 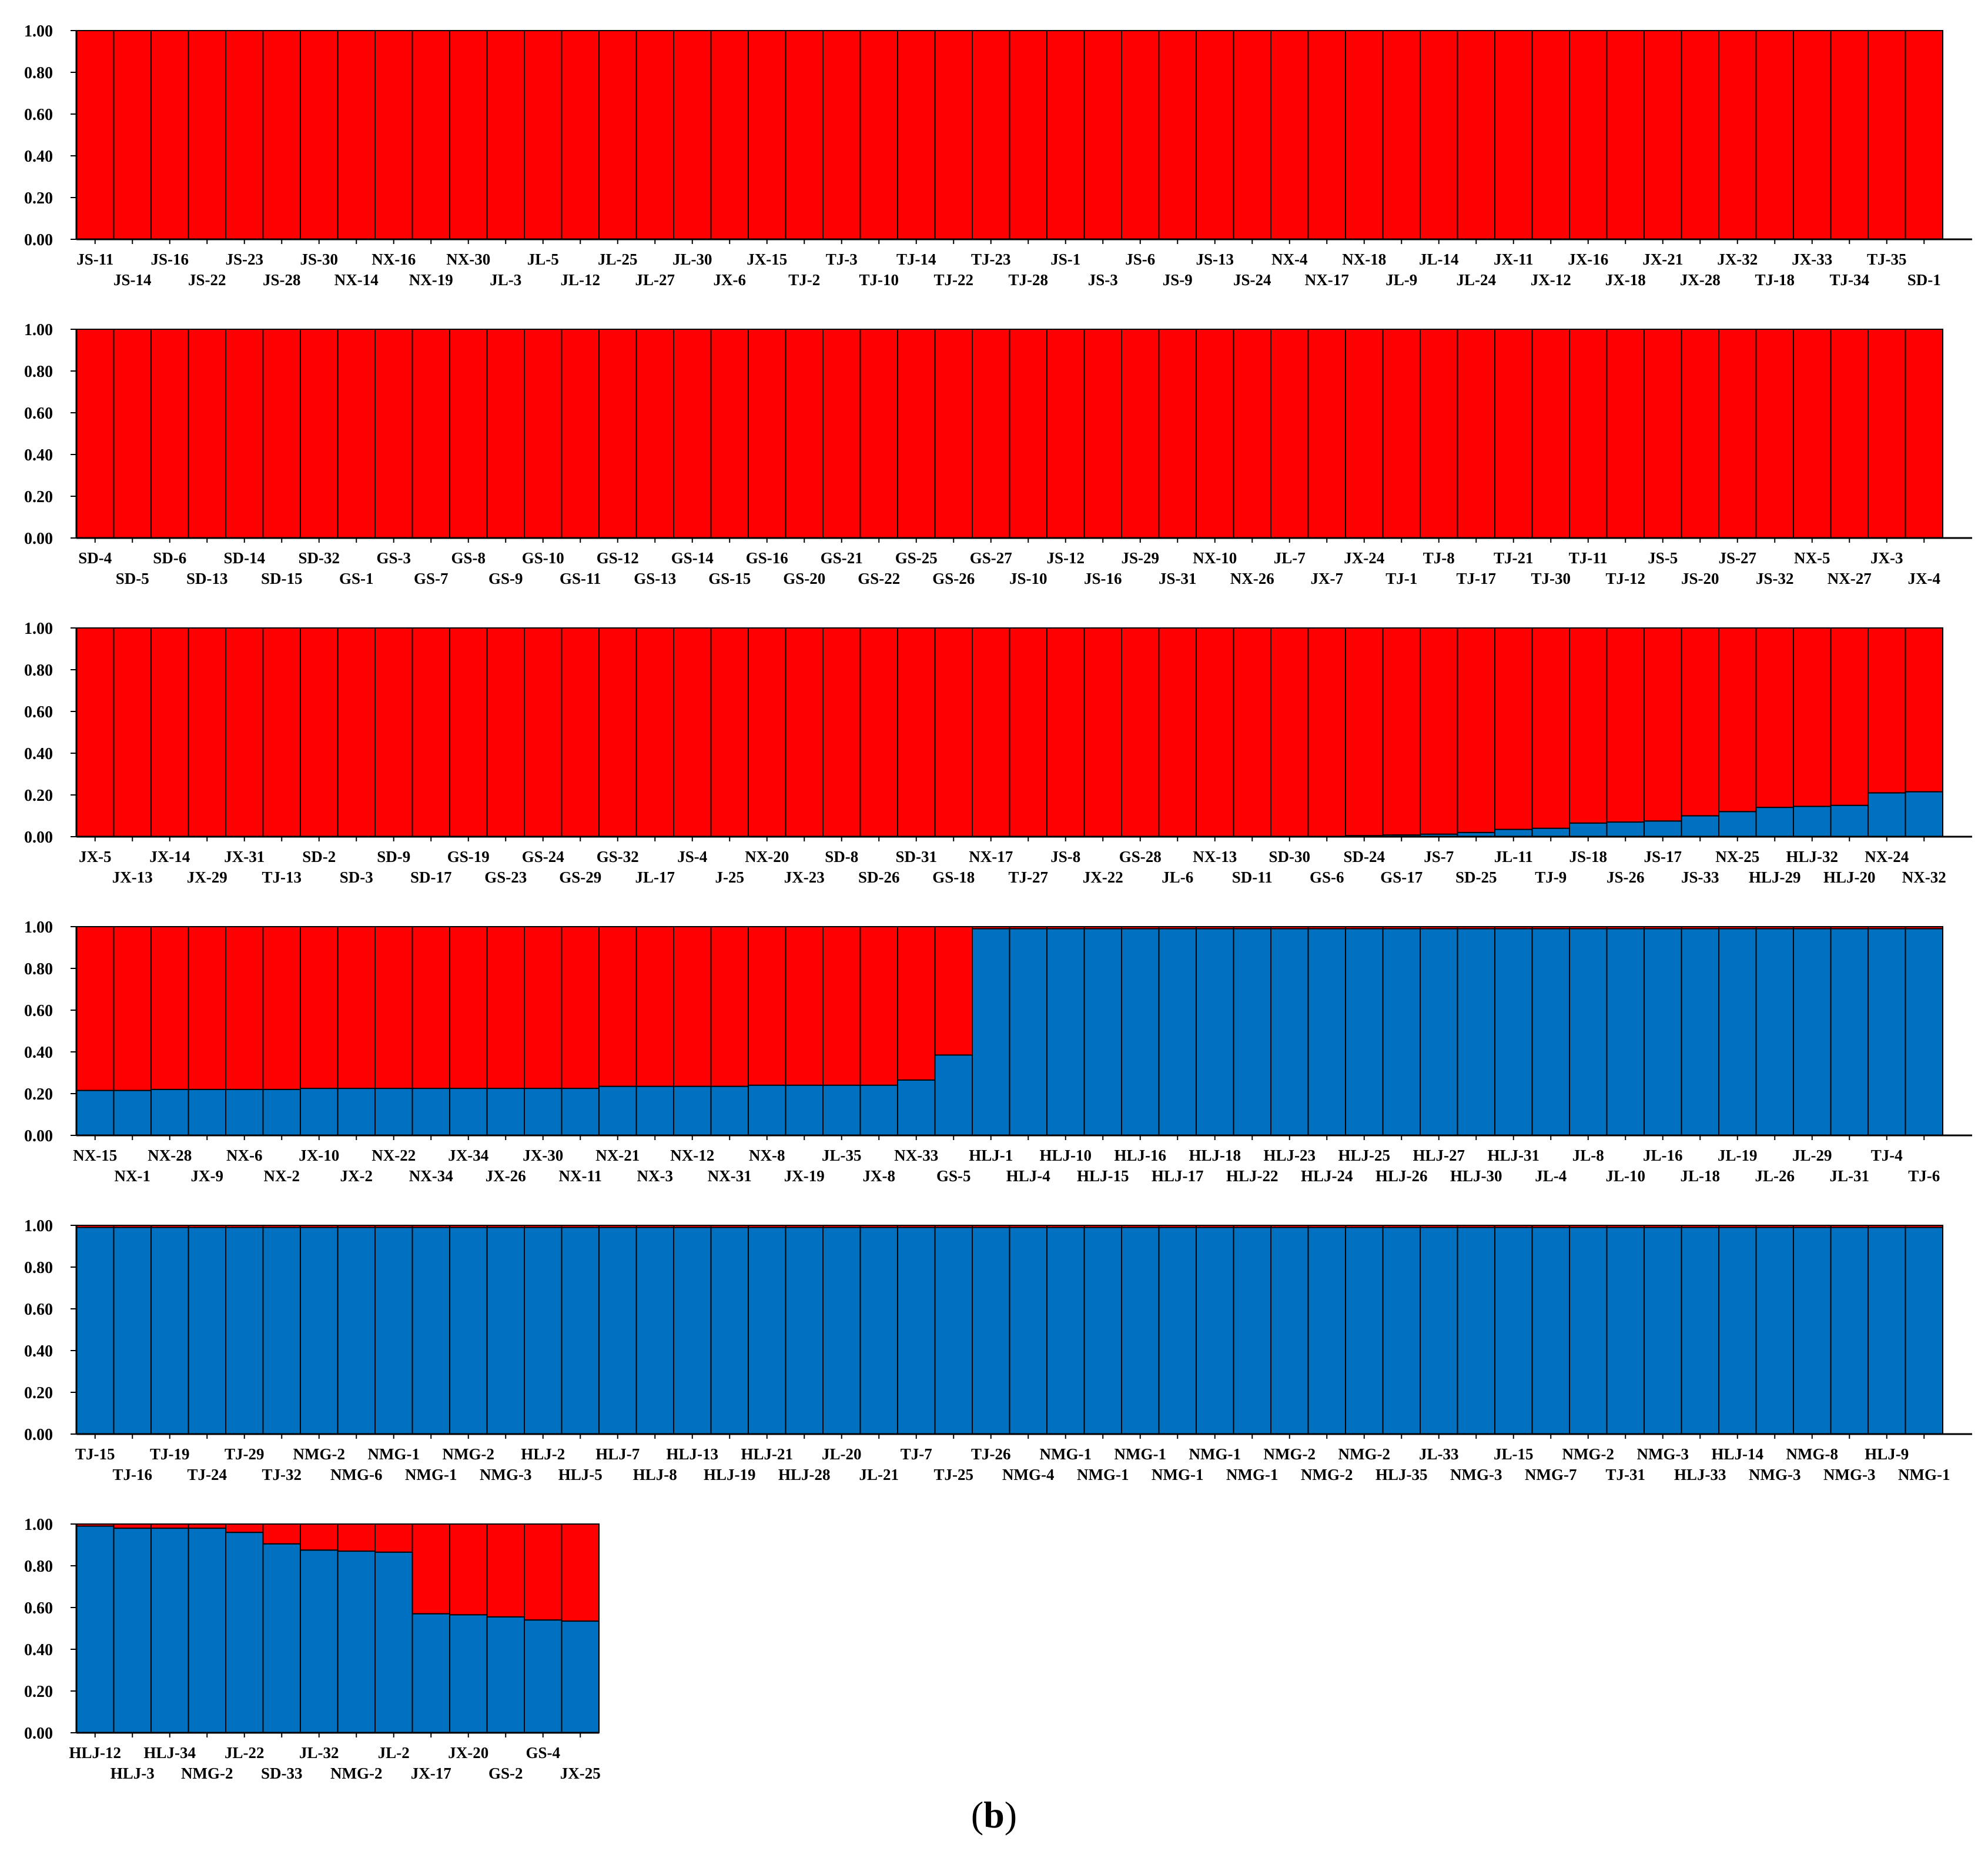 What do you see at coordinates (1663, 856) in the screenshot?
I see `individual-label: JS-17` at bounding box center [1663, 856].